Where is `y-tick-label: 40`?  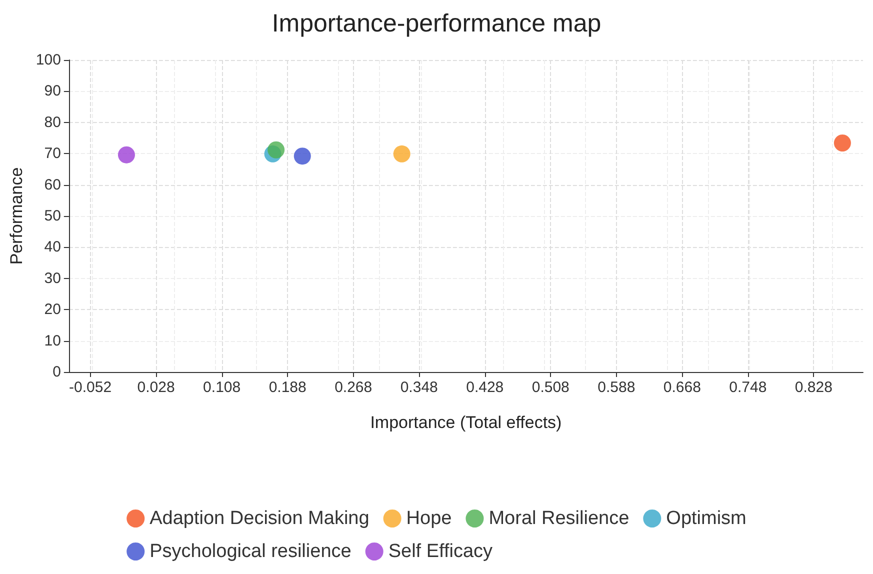 y-tick-label: 40 is located at coordinates (52, 247).